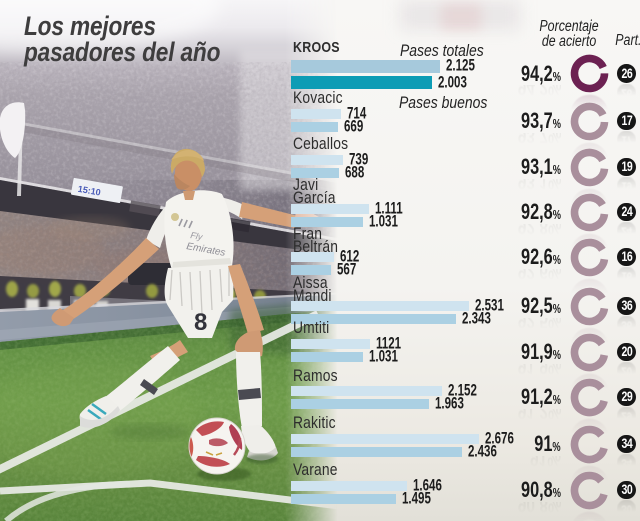 This screenshot has height=521, width=640. What do you see at coordinates (197, 236) in the screenshot?
I see `svg-text: Fly` at bounding box center [197, 236].